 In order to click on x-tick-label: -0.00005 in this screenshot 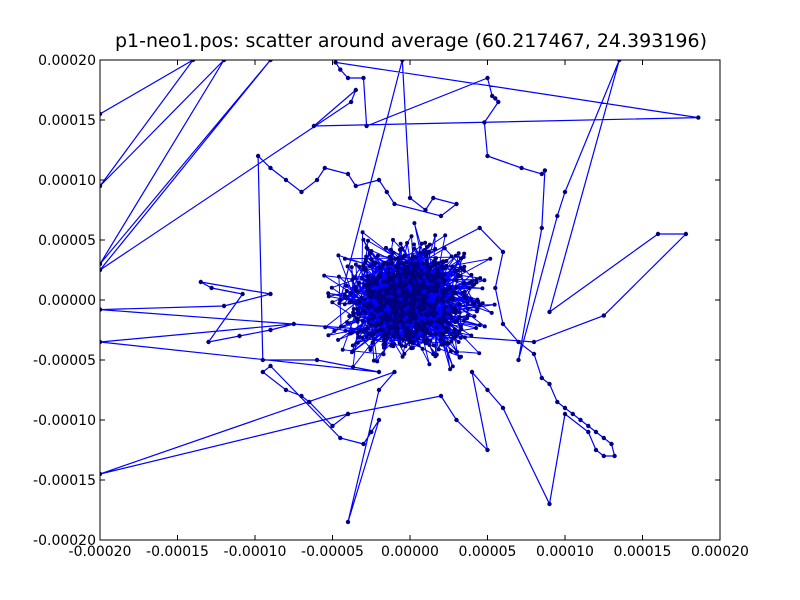, I will do `click(332, 552)`.